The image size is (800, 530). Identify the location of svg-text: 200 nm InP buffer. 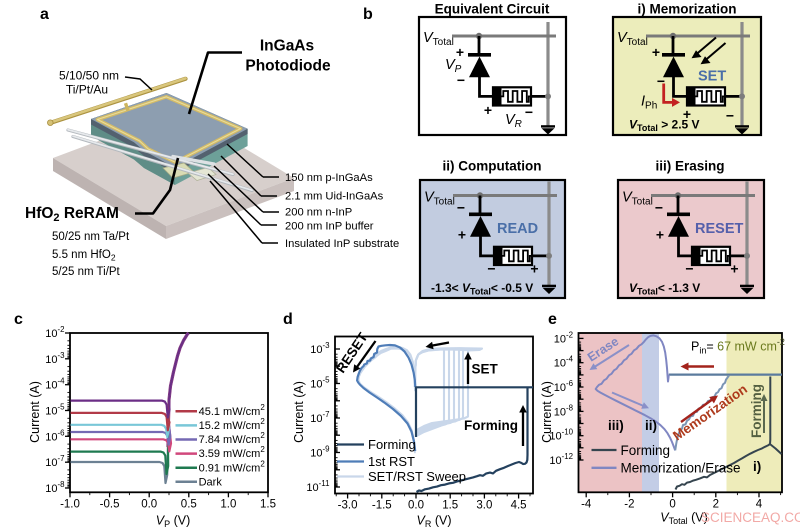
(329, 227).